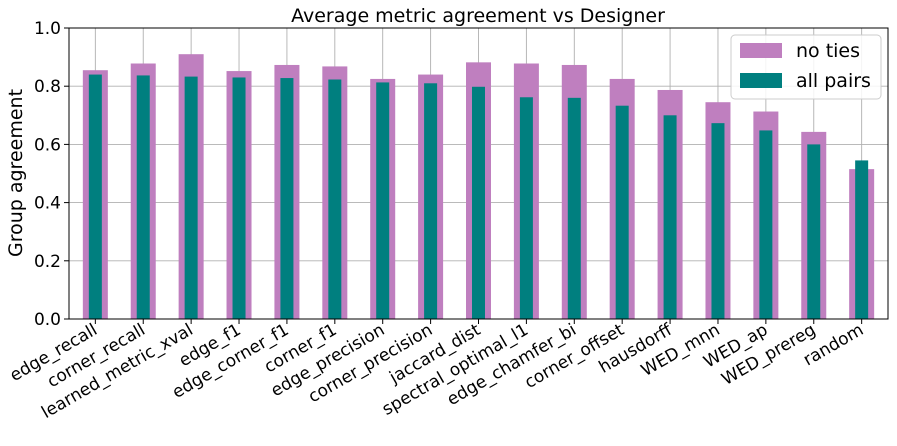  I want to click on y-tick-label: 0.0, so click(47, 320).